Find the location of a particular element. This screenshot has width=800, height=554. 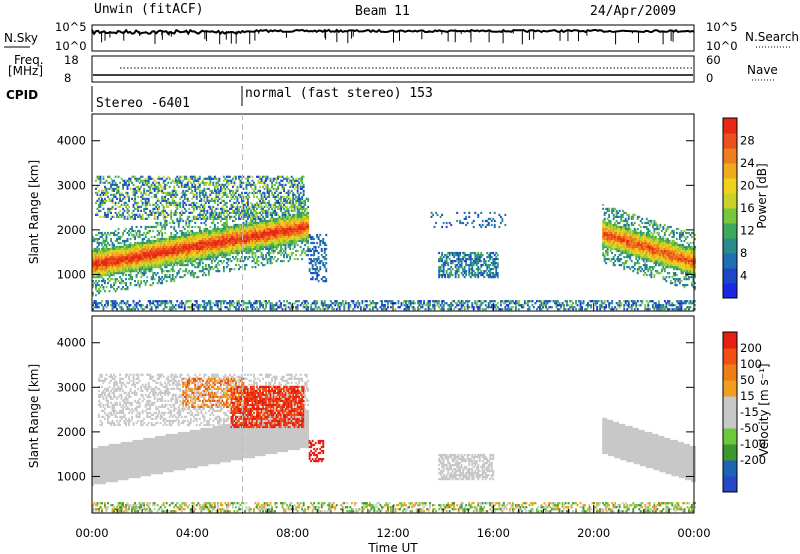

date-title: 24/Apr/2009 is located at coordinates (633, 11).